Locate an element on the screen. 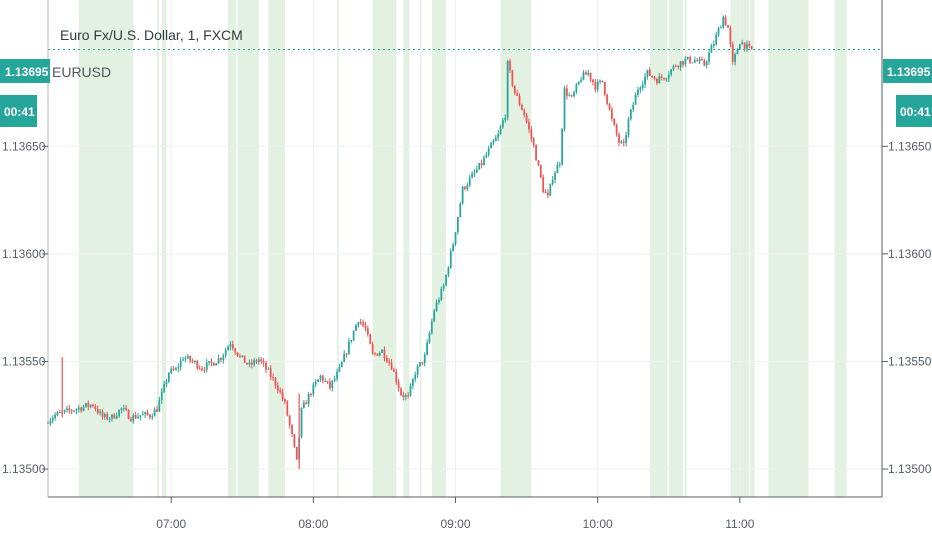 This screenshot has height=550, width=932. right-countdown-badge: 00:41 is located at coordinates (914, 111).